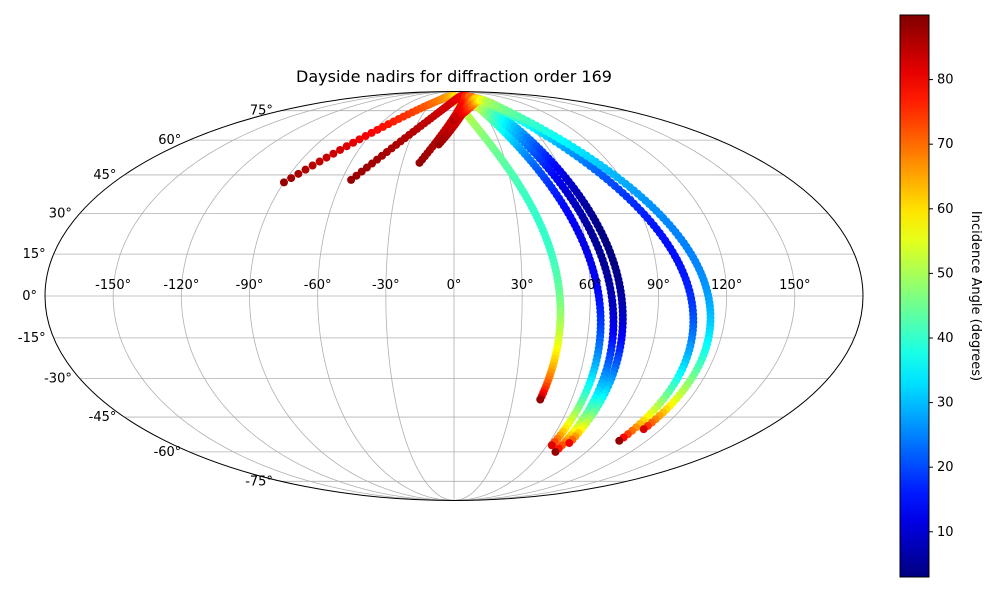 The width and height of the screenshot is (998, 592). Describe the element at coordinates (104, 175) in the screenshot. I see `latitude-tick-label: 45°` at that location.